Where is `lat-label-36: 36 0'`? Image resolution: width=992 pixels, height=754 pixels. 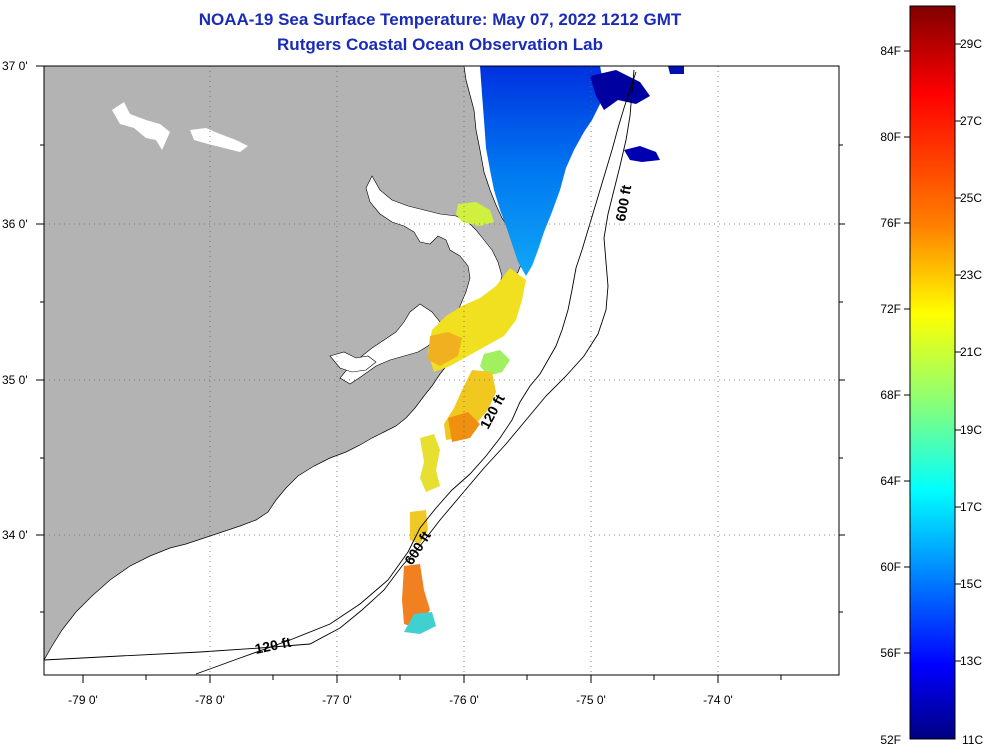
lat-label-36: 36 0' is located at coordinates (15, 224).